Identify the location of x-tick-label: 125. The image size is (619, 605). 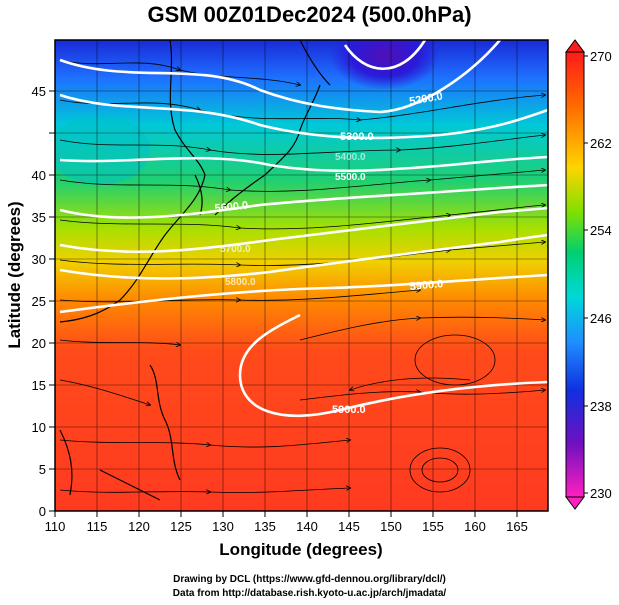
(181, 526).